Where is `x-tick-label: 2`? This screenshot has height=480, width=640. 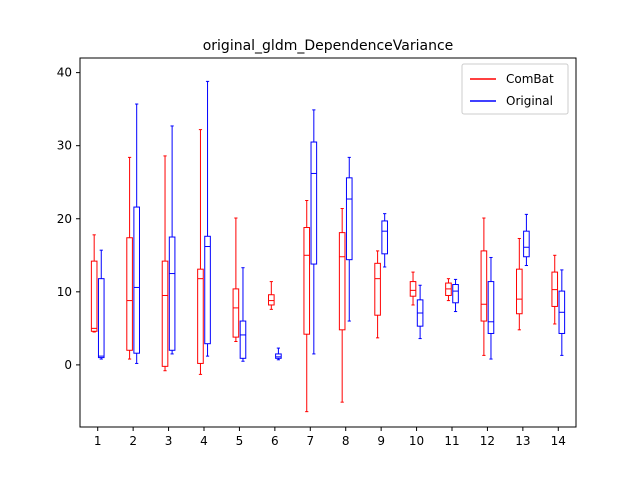 x-tick-label: 2 is located at coordinates (133, 441).